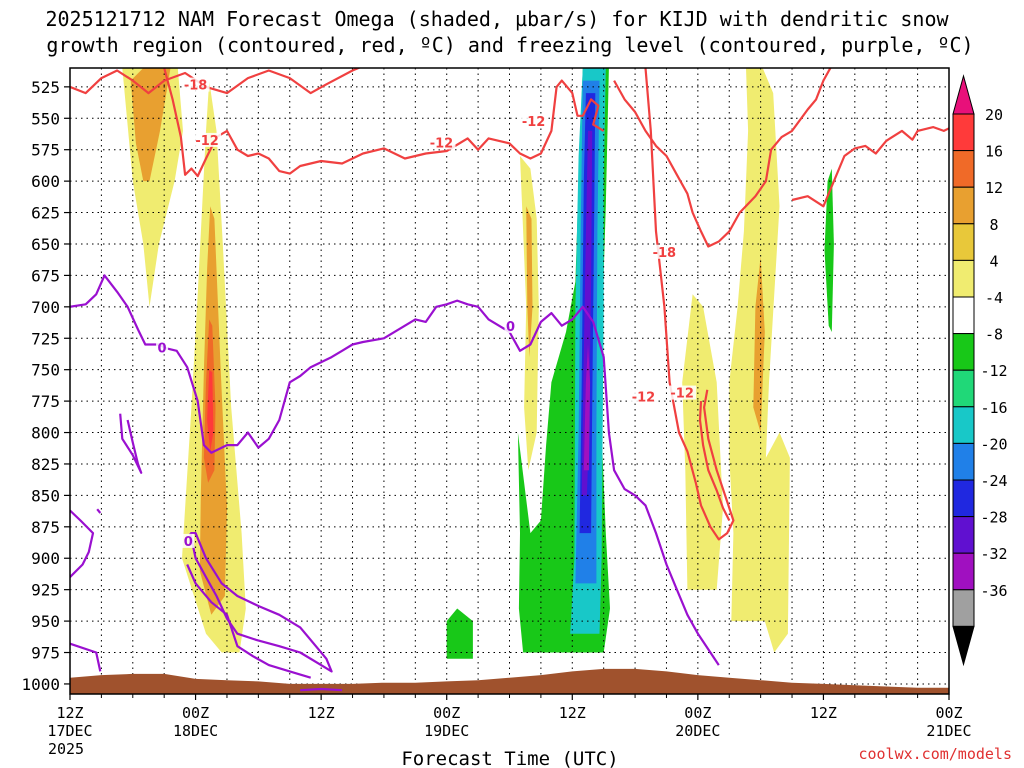  I want to click on y-tick-label-525: 525, so click(45, 87).